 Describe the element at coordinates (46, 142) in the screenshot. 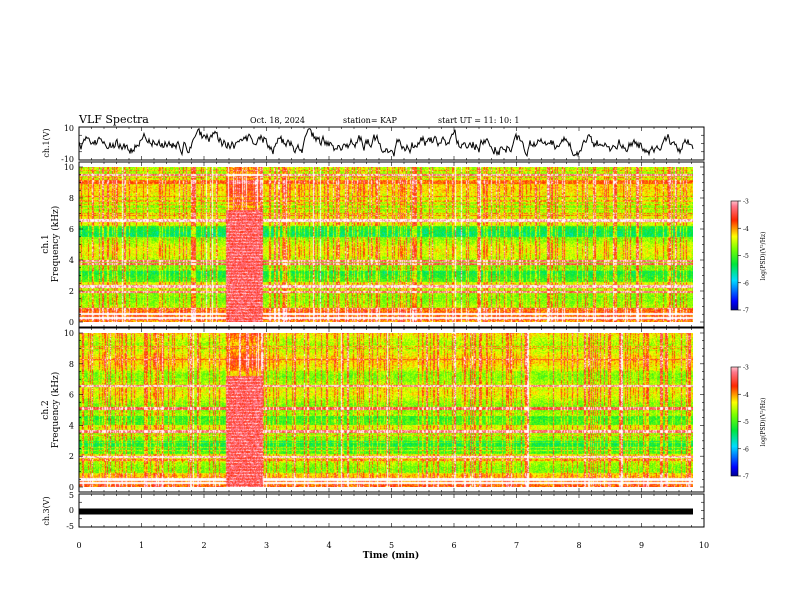

I see `ch1-waveform-ylabel: ch.1(V)` at that location.